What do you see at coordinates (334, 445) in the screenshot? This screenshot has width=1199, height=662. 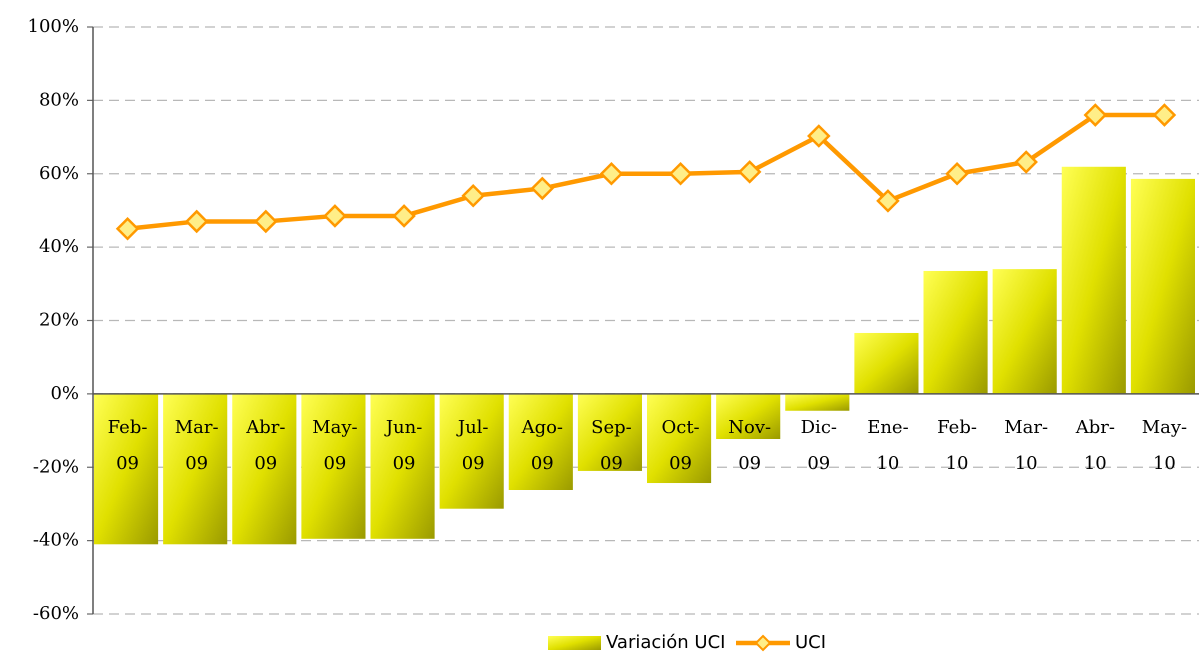 I see `x-tick-label: May-09` at bounding box center [334, 445].